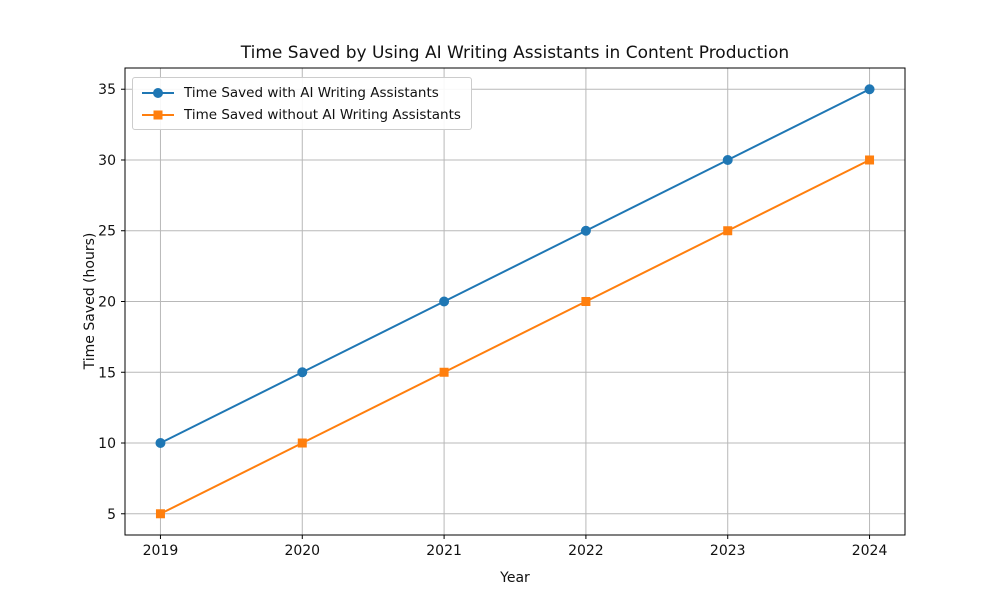  I want to click on y-tick-label: 35, so click(107, 90).